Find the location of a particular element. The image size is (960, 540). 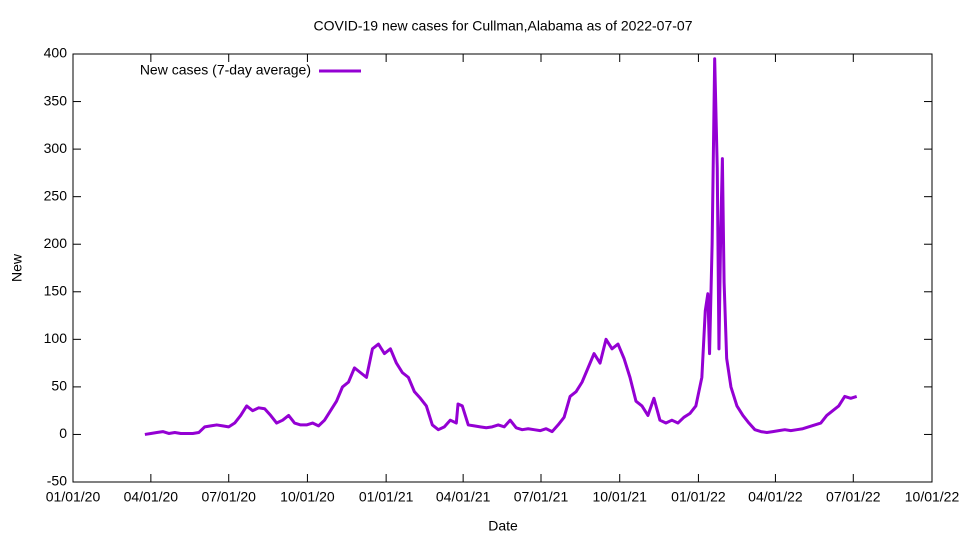

y-tick-label: 200 is located at coordinates (56, 243).